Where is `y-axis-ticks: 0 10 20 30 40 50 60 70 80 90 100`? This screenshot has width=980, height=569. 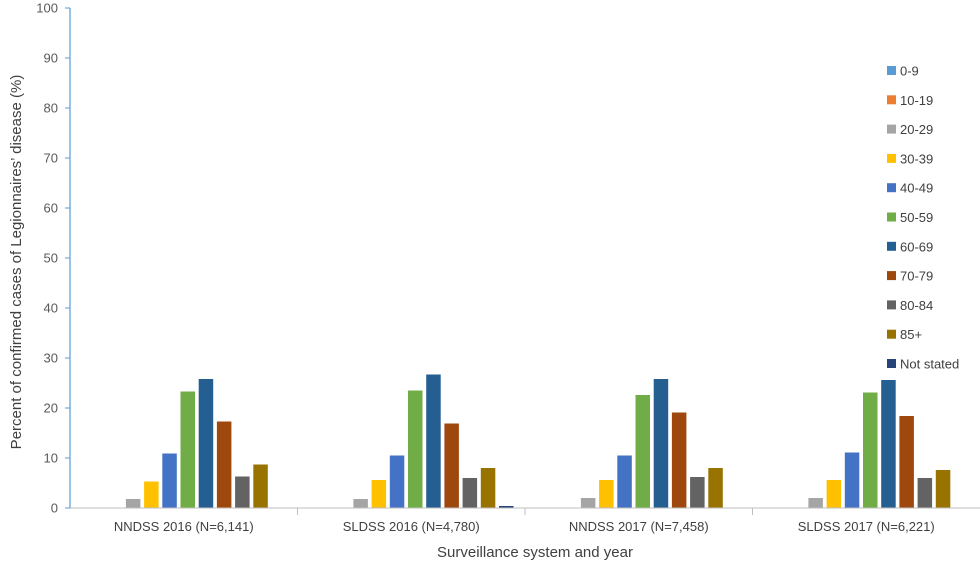 y-axis-ticks: 0 10 20 30 40 50 60 70 80 90 100 is located at coordinates (53, 258).